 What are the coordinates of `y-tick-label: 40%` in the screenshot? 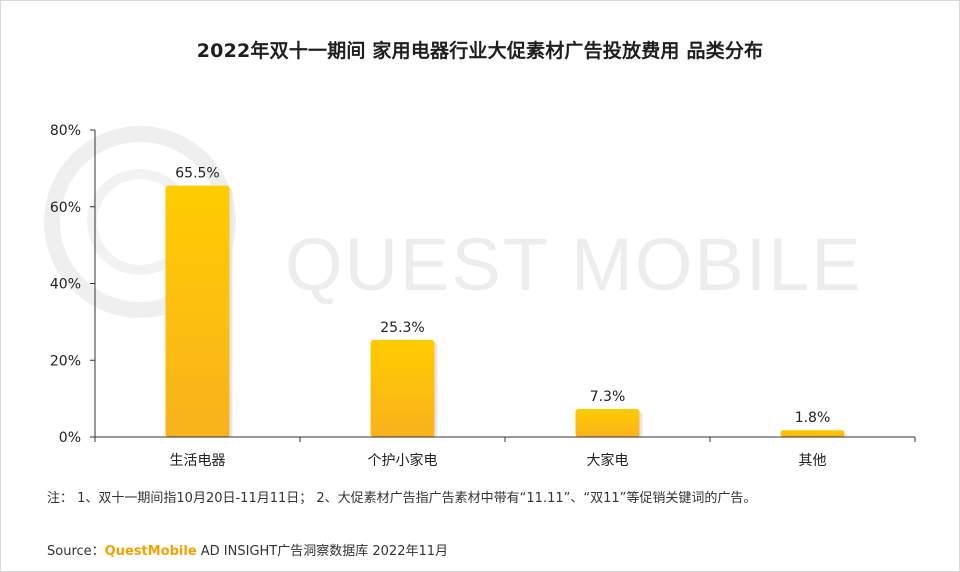 It's located at (65, 285).